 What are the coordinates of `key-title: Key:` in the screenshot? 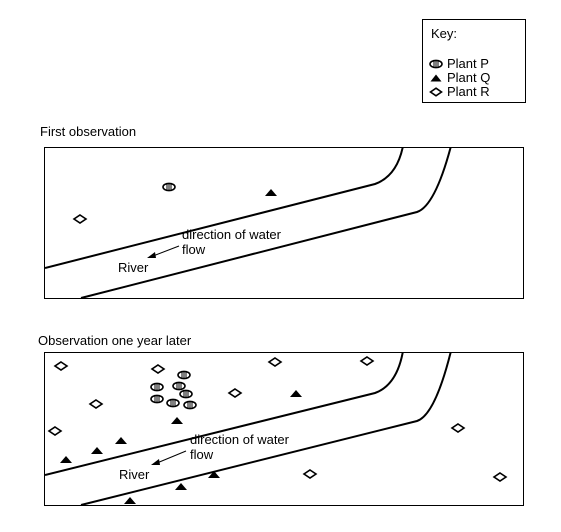 It's located at (444, 33).